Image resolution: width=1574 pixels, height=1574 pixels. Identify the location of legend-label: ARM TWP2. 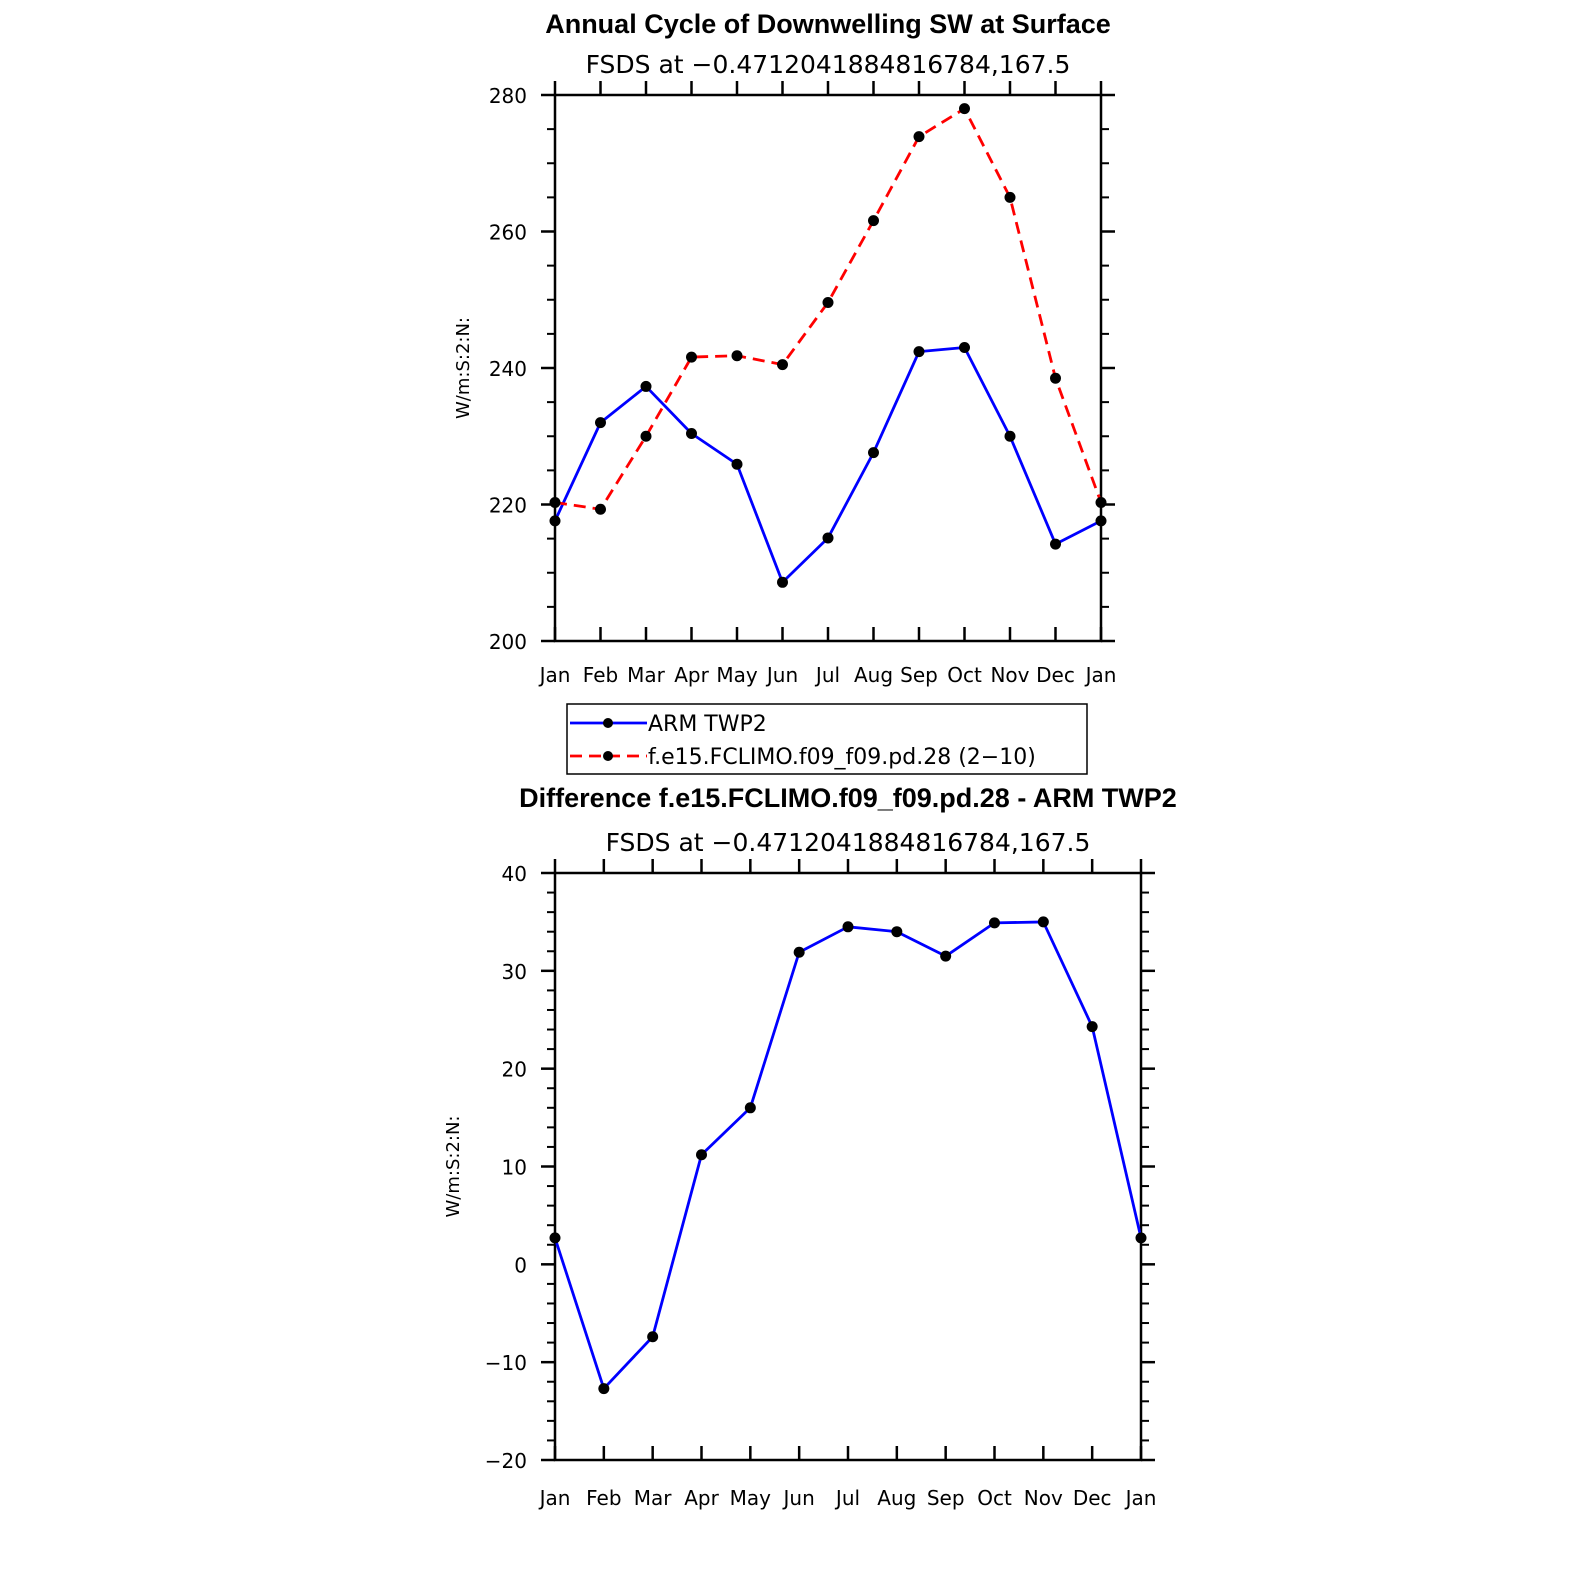
(707, 724).